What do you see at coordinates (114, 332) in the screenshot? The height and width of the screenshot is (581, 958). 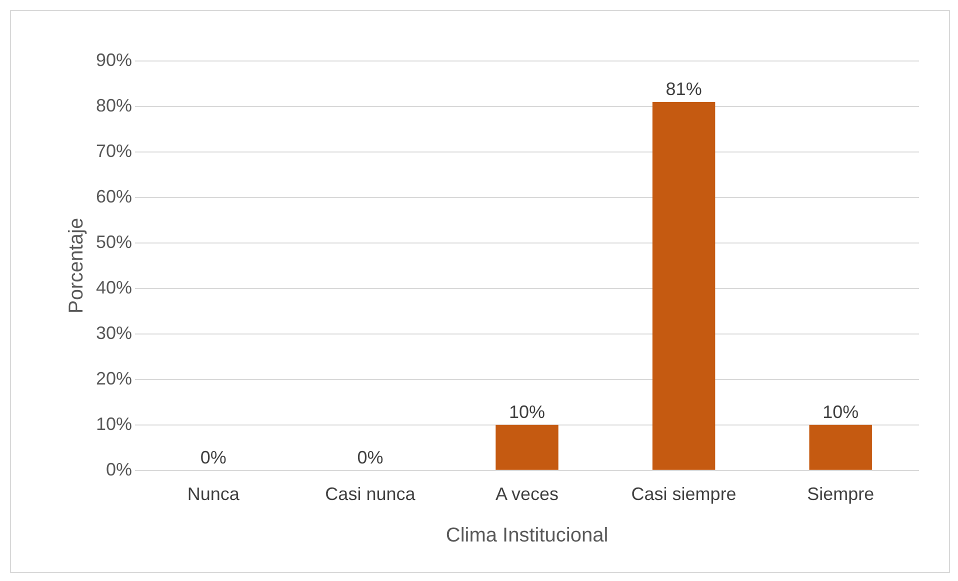 I see `y-tick-label: 30%` at bounding box center [114, 332].